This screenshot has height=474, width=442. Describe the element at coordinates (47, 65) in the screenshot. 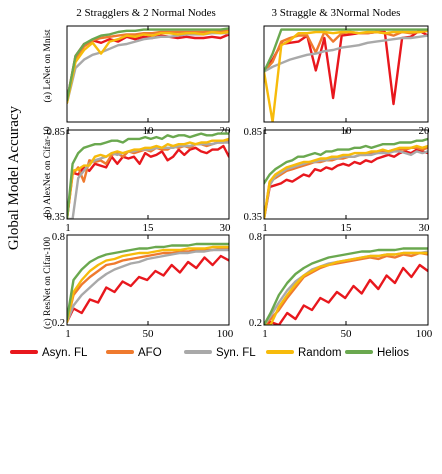

I see `row-label-a: (a) LeNet on Mnist` at that location.